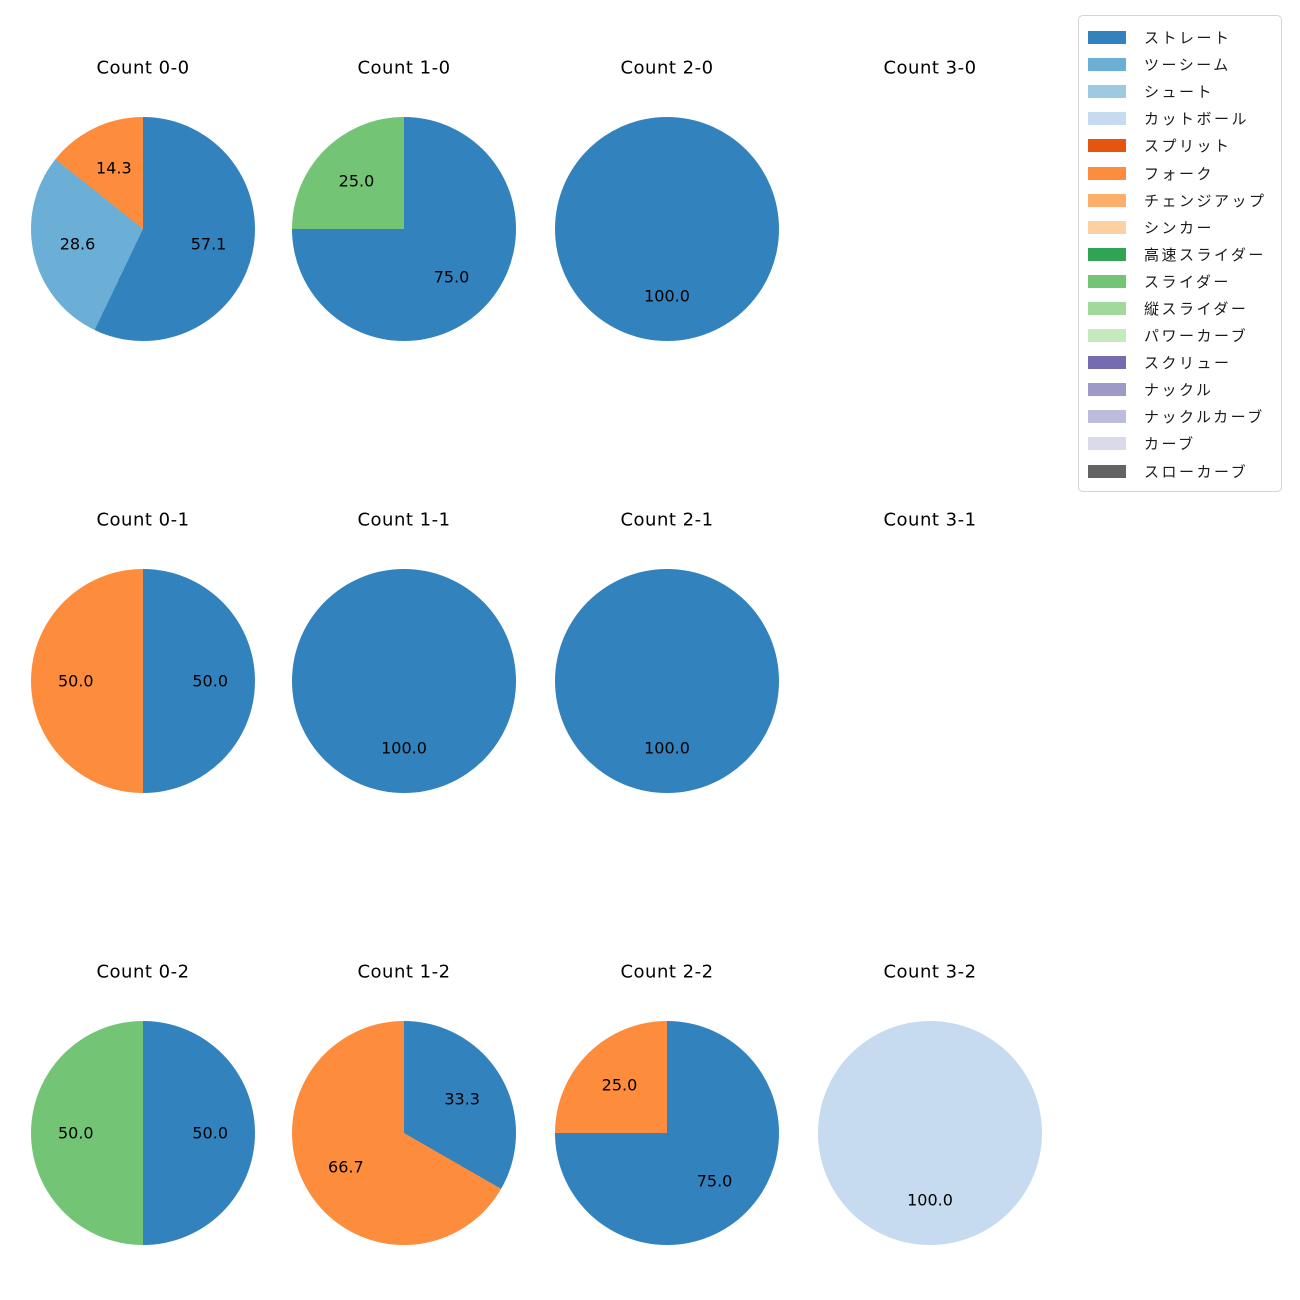 The image size is (1300, 1300). I want to click on chart-title: Count 1-1, so click(404, 520).